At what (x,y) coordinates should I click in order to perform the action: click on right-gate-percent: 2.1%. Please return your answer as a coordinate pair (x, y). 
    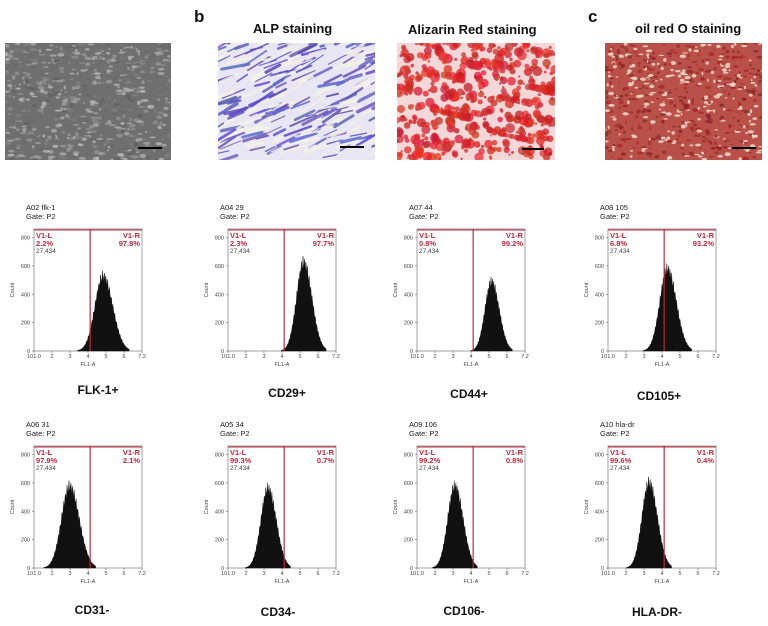
    Looking at the image, I should click on (131, 460).